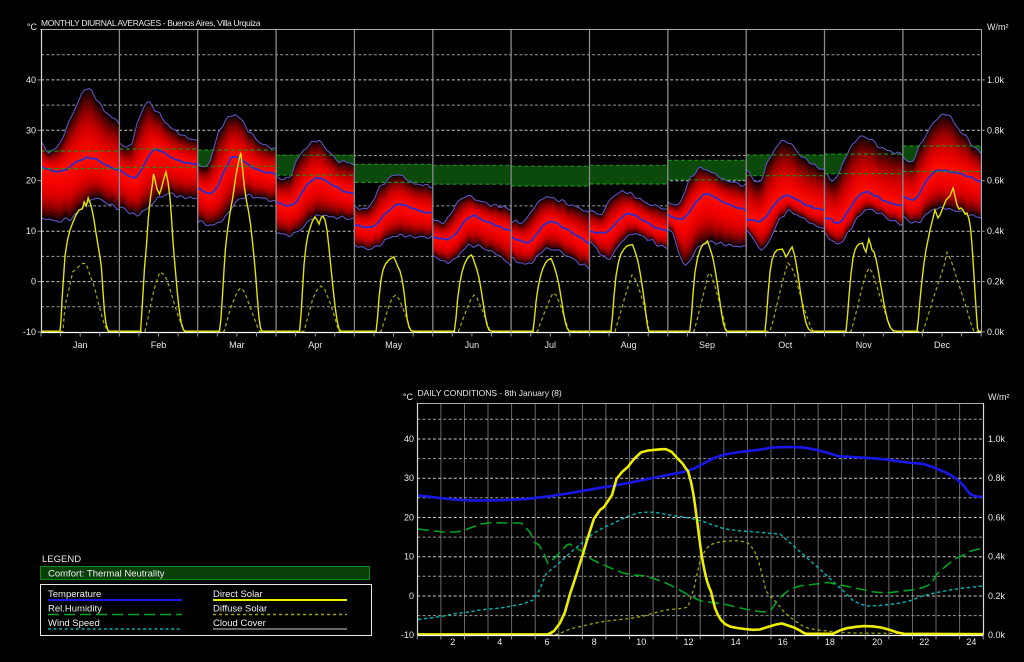 The height and width of the screenshot is (662, 1024). Describe the element at coordinates (629, 345) in the screenshot. I see `svg-text: Aug` at that location.